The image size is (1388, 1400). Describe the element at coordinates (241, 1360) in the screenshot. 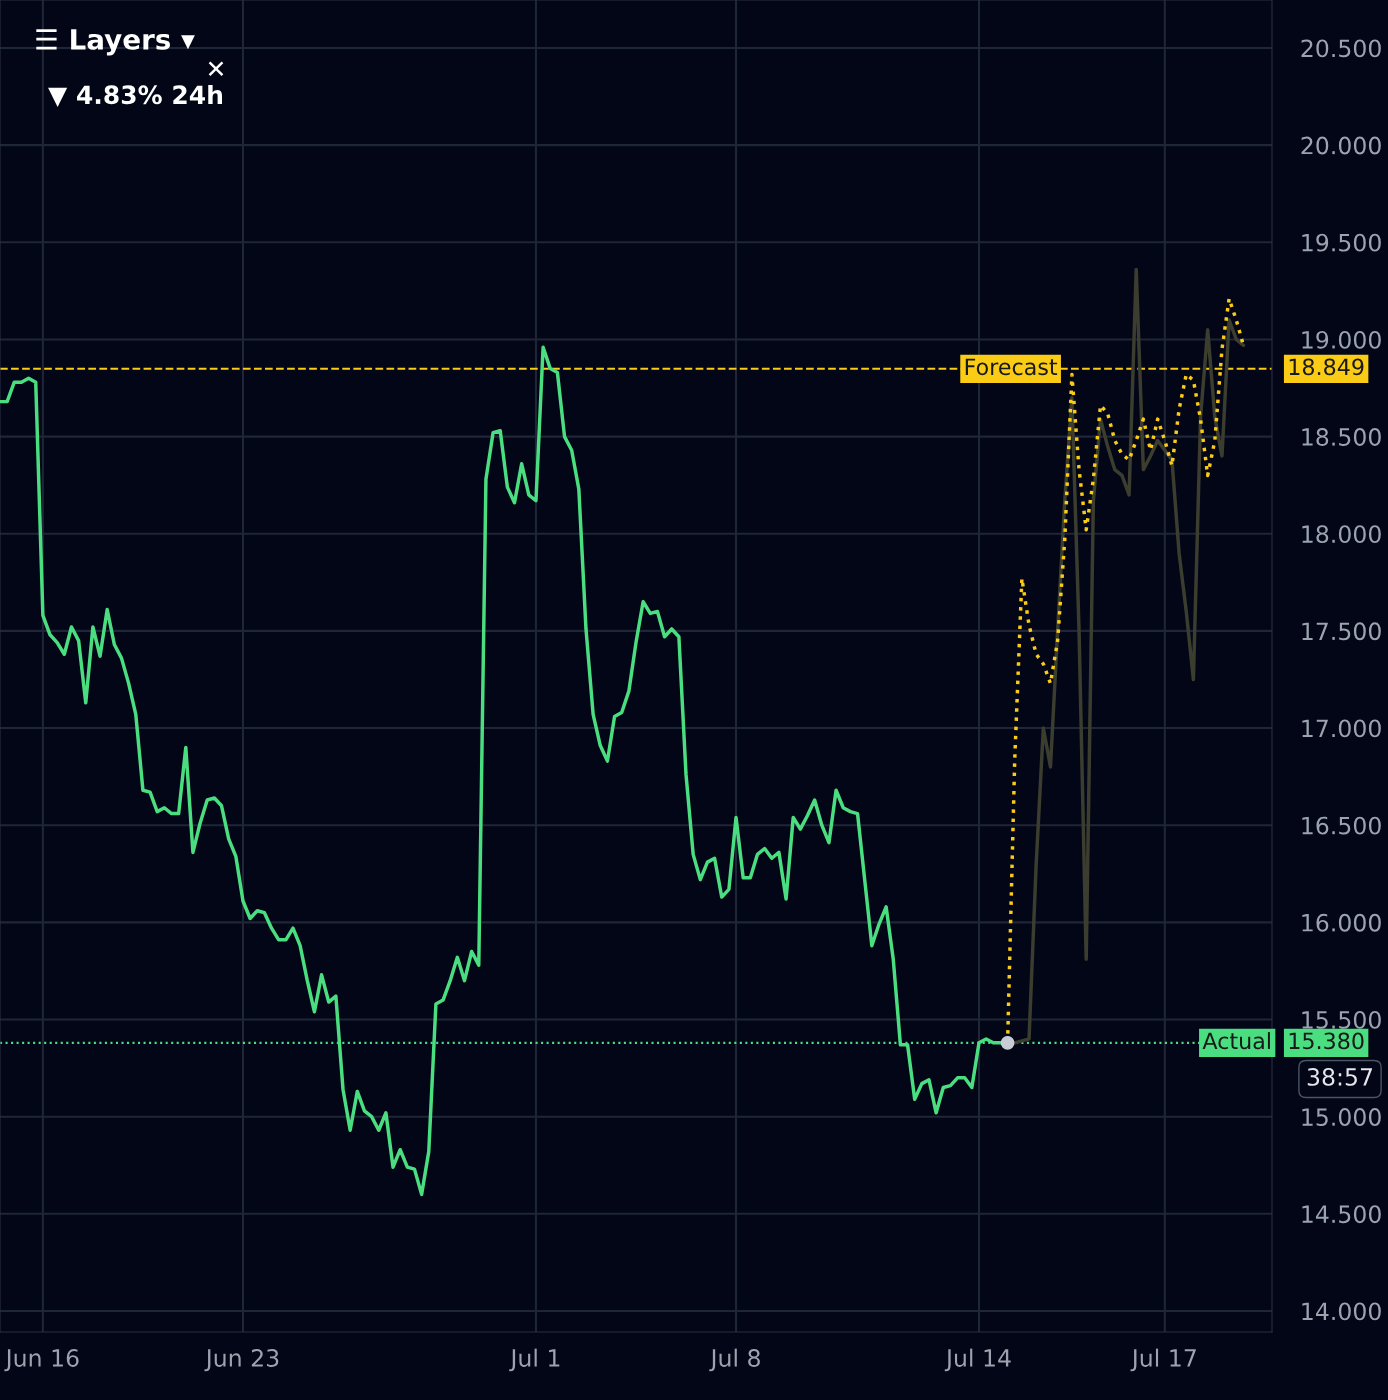

I see `x-tick-label: Jun 23` at that location.